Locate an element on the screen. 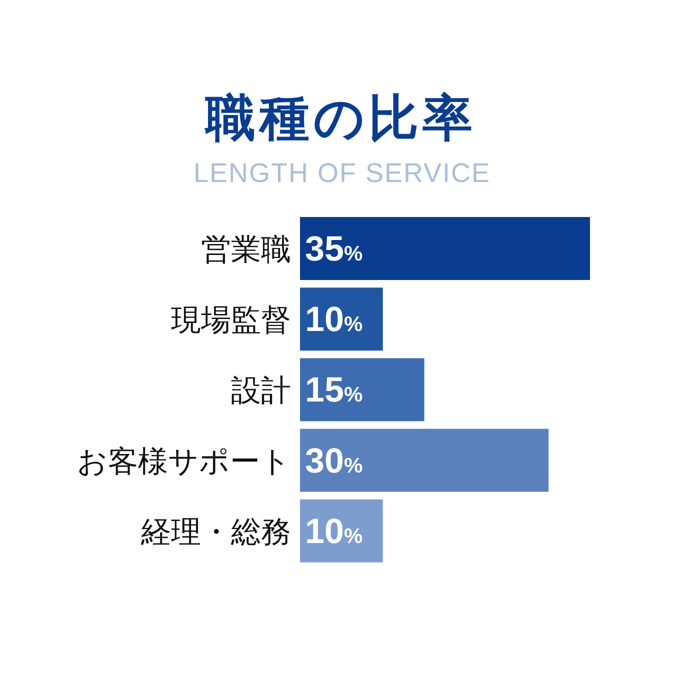  title: 職種の比率 is located at coordinates (341, 118).